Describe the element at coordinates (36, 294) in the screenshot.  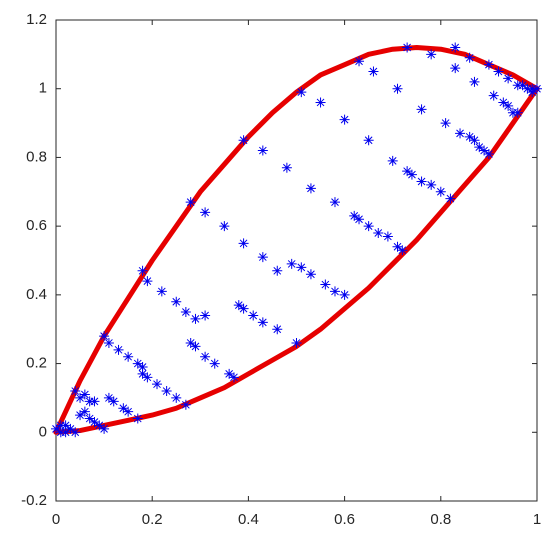
I see `y-tick-label: 0.4` at that location.